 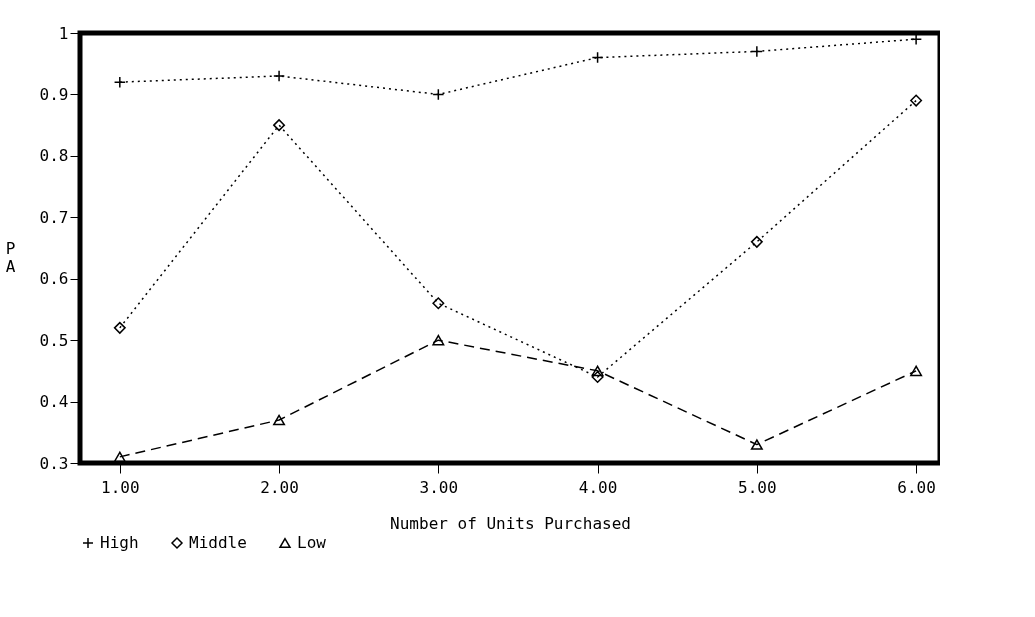 What do you see at coordinates (54, 94) in the screenshot?
I see `y-tick-label: 0.9` at bounding box center [54, 94].